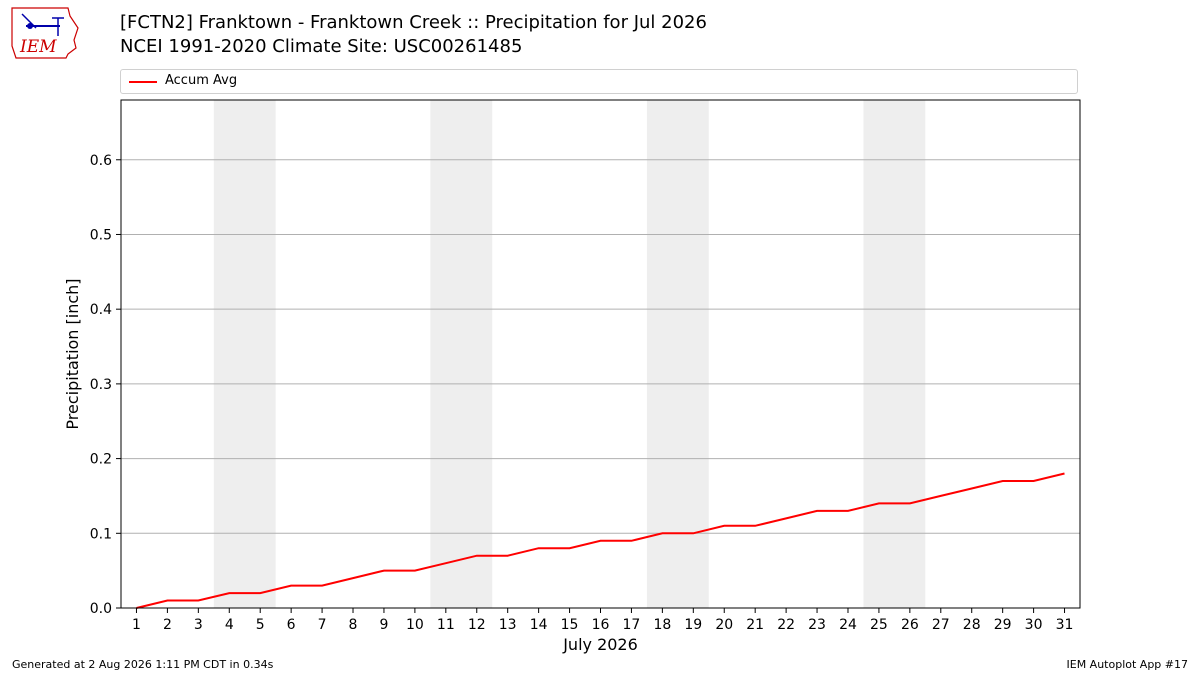 The height and width of the screenshot is (675, 1200). Describe the element at coordinates (167, 625) in the screenshot. I see `x-tick-label: 2` at that location.